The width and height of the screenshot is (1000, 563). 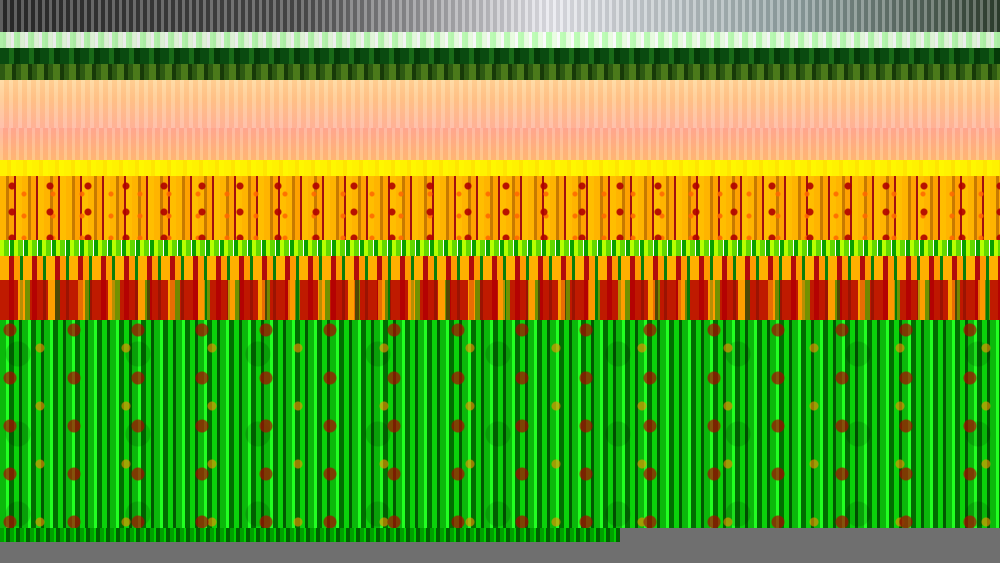 What do you see at coordinates (310, 535) in the screenshot?
I see `bottom-green-strip` at bounding box center [310, 535].